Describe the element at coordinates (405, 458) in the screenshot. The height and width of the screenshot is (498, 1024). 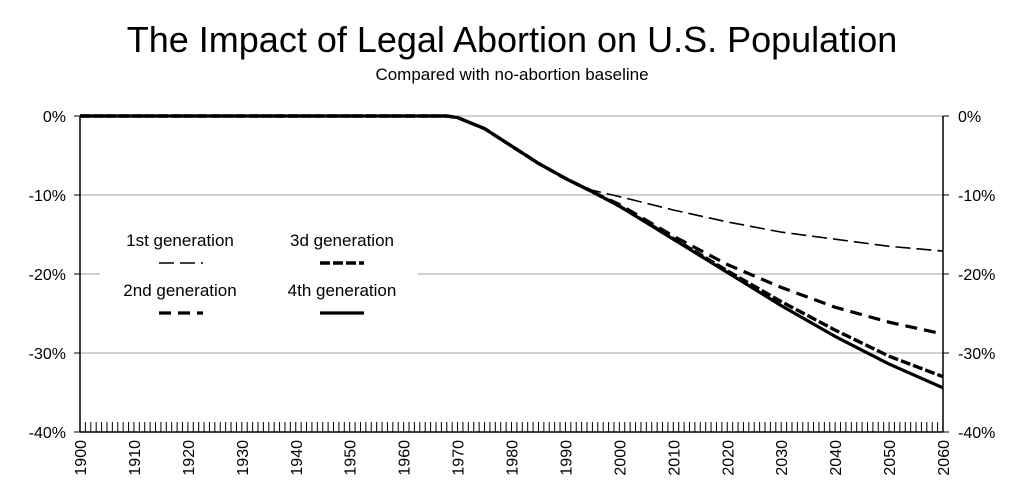
I see `x-tick-label: 1960` at that location.